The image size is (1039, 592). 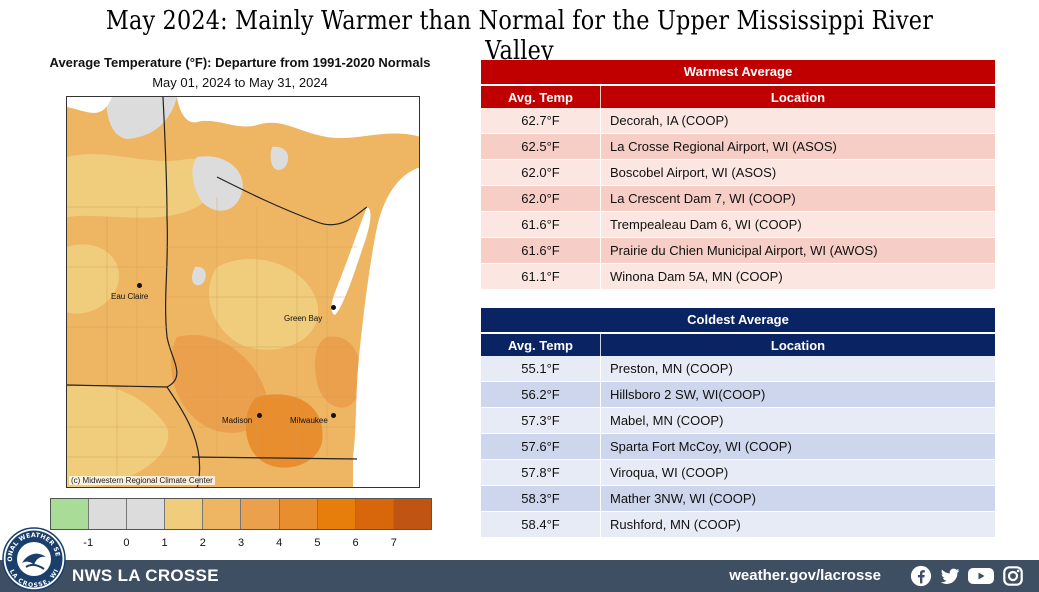 I want to click on table-row: 62.0°F Boscobel Airport, WI (ASOS), so click(x=738, y=173).